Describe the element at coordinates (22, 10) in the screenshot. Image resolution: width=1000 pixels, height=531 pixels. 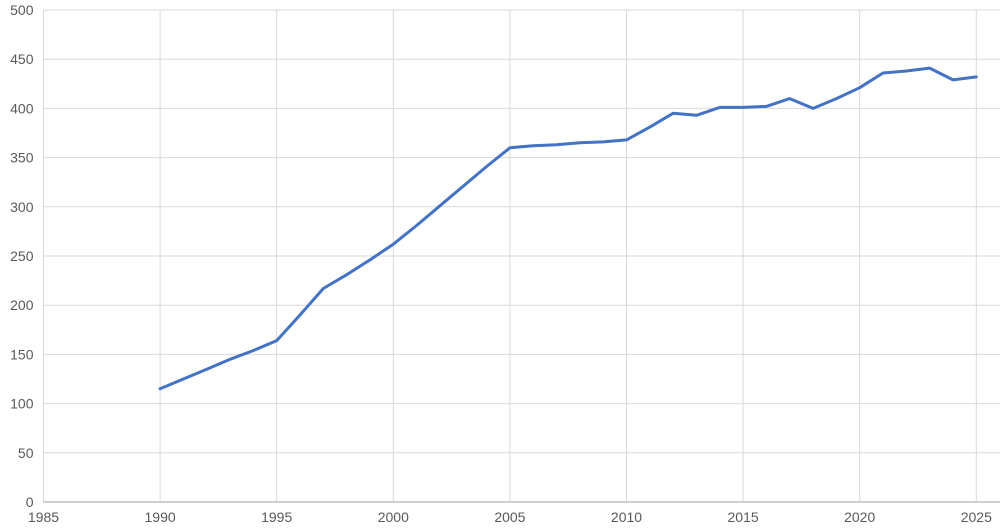
I see `y-axis-tick-label: 500` at that location.